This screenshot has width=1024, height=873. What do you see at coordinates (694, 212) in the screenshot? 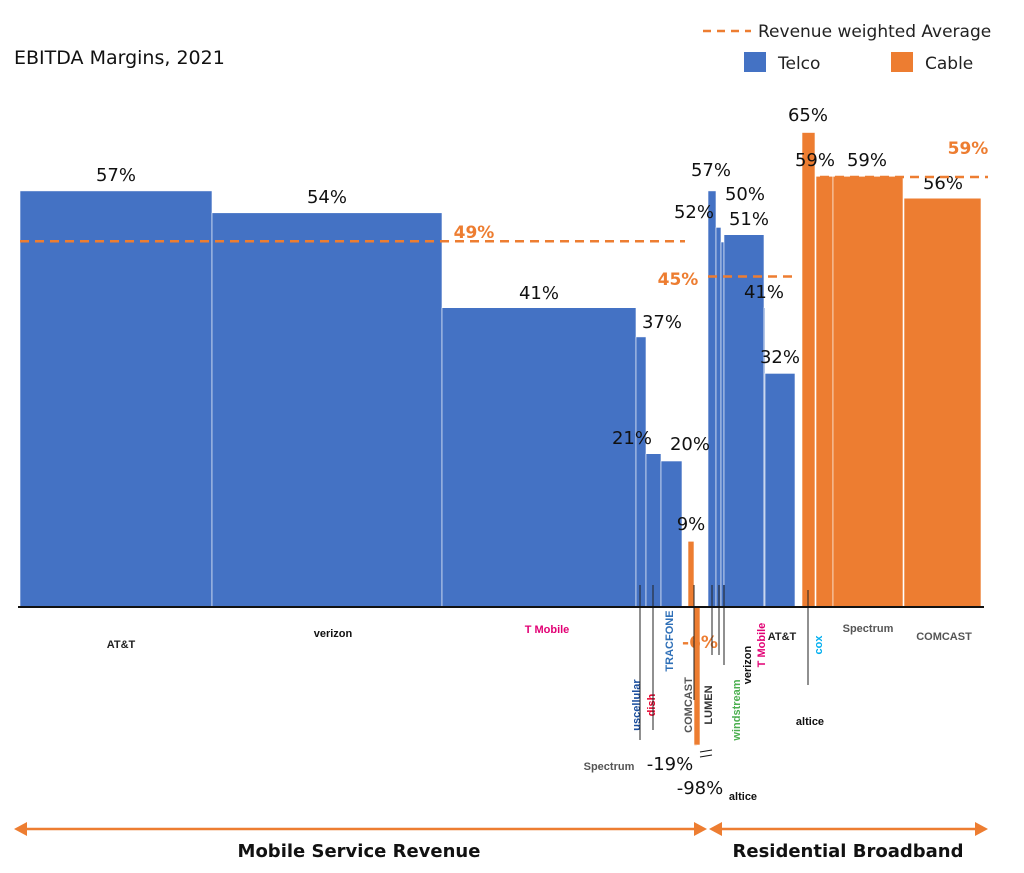
I see `value-label-frontier: 52%` at bounding box center [694, 212].